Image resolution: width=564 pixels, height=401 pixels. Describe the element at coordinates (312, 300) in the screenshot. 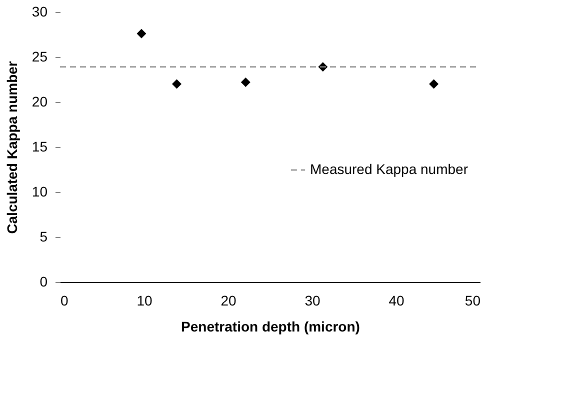

I see `x-tick-label: 30` at that location.